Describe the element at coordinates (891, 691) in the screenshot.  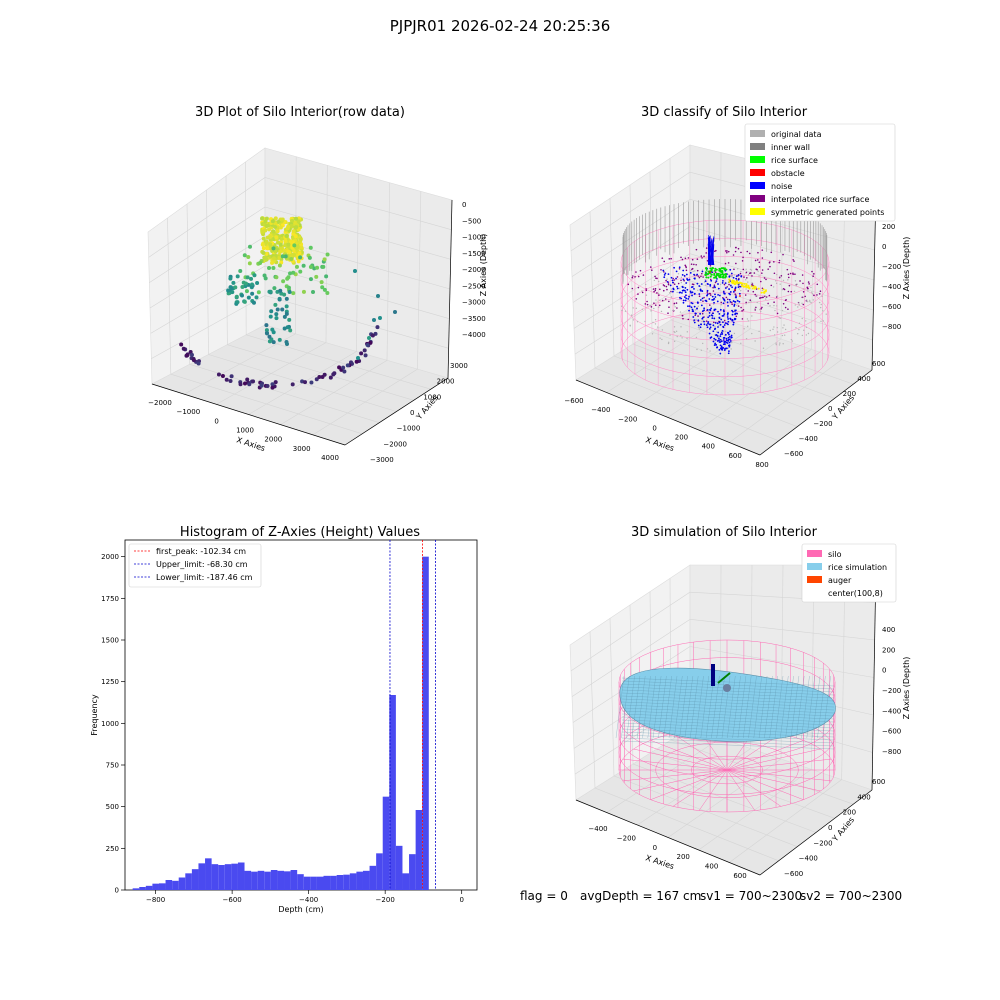
I see `chart-4-z-tick-label: −200` at that location.